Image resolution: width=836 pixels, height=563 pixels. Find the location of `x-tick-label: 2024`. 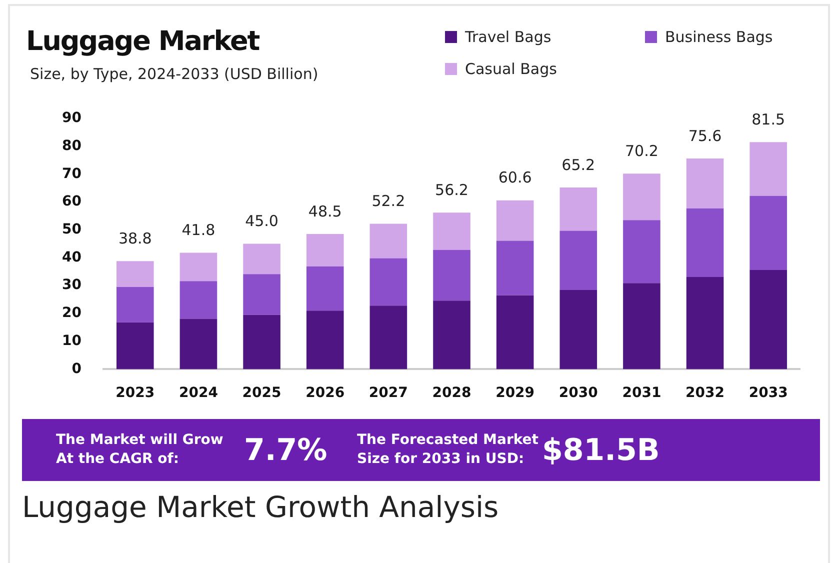

x-tick-label: 2024 is located at coordinates (198, 393).